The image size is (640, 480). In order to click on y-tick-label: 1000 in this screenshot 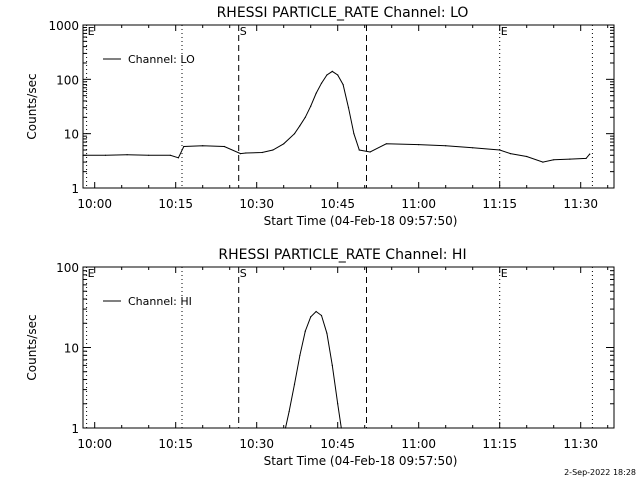, I will do `click(63, 26)`.